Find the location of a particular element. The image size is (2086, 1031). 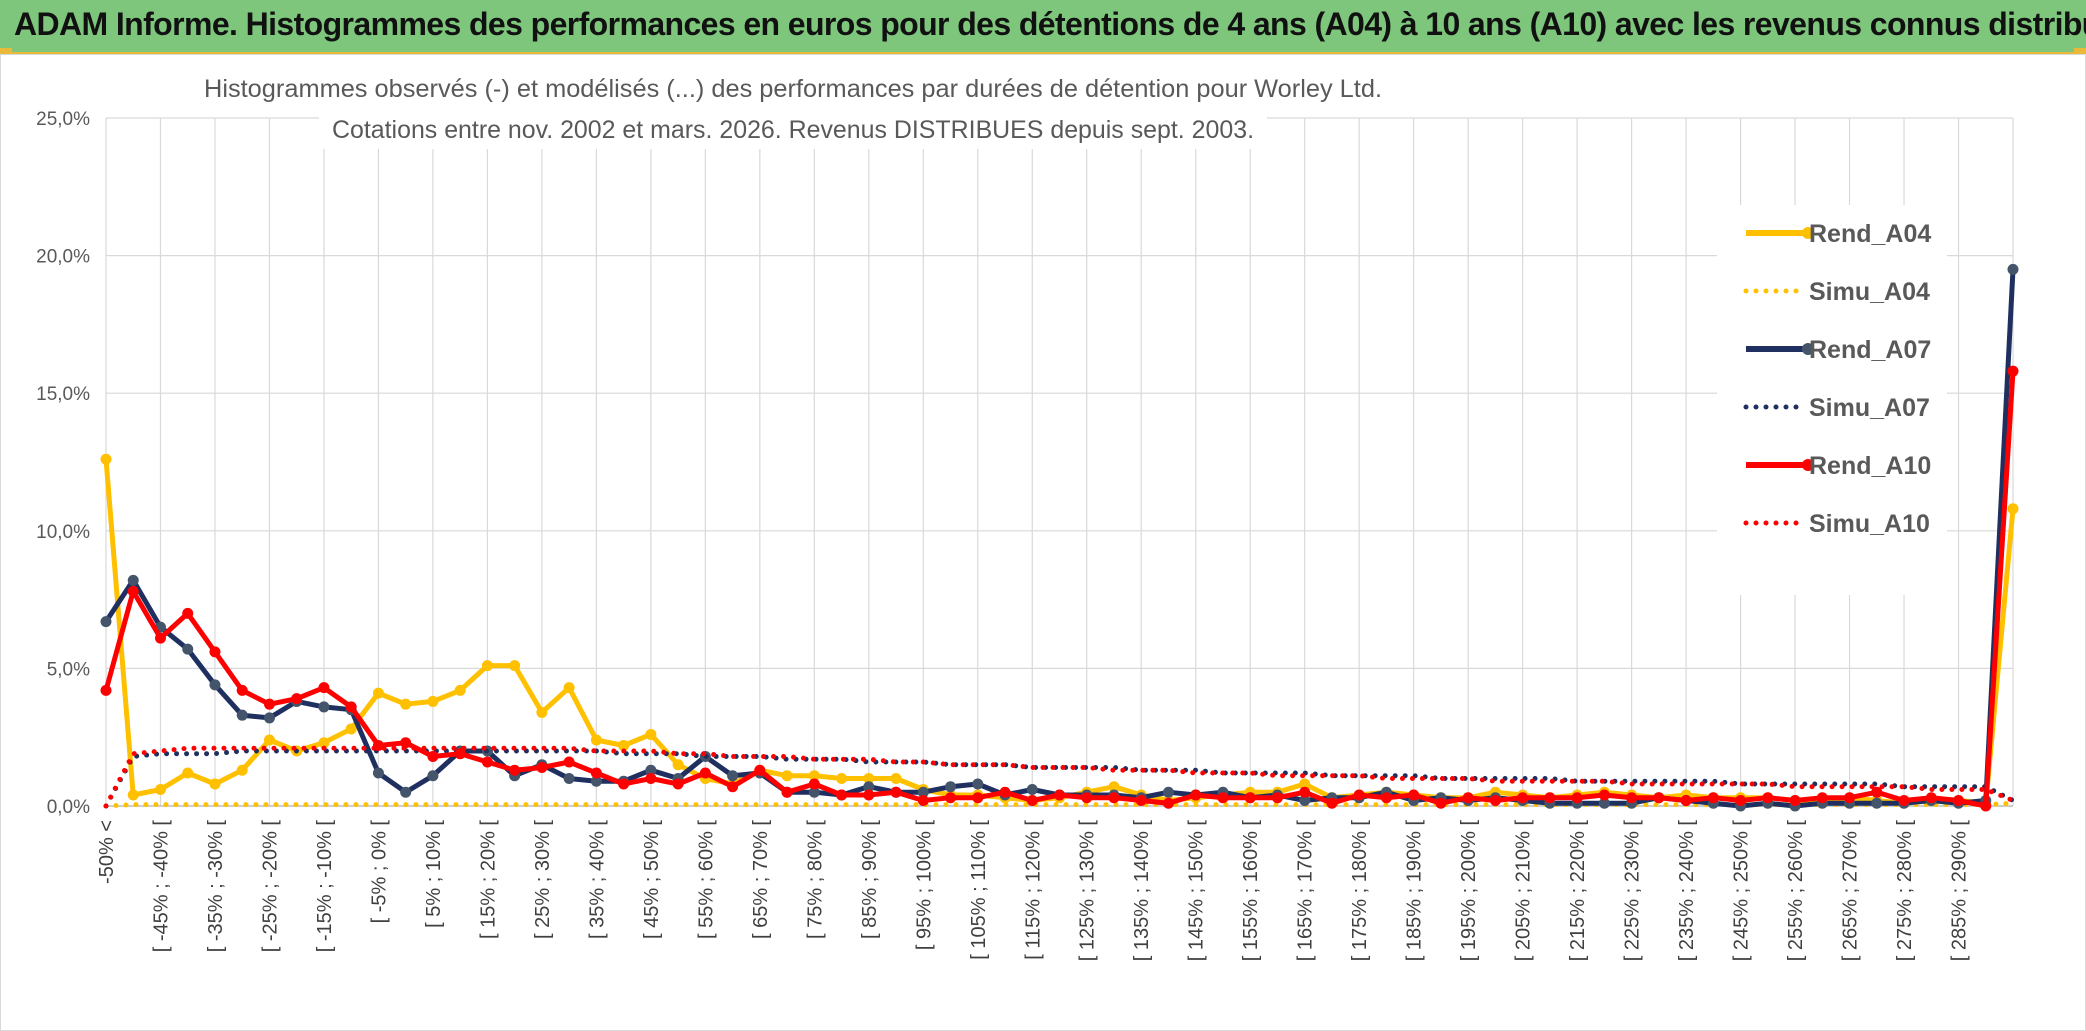

y-tick-label: 5,0% is located at coordinates (68, 669).